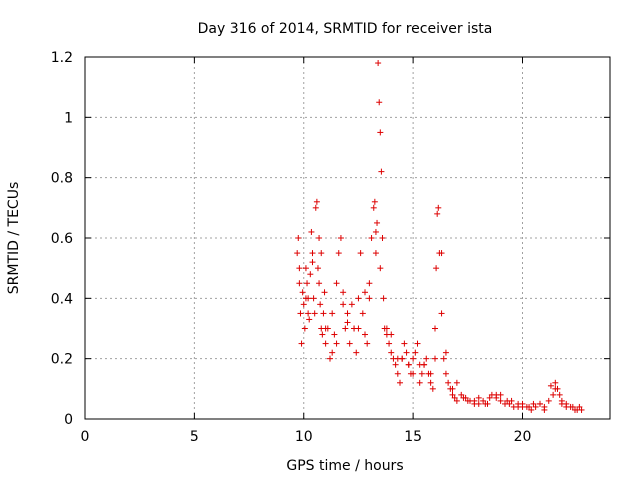 This screenshot has width=640, height=480. I want to click on y-tick-label: 1, so click(68, 118).